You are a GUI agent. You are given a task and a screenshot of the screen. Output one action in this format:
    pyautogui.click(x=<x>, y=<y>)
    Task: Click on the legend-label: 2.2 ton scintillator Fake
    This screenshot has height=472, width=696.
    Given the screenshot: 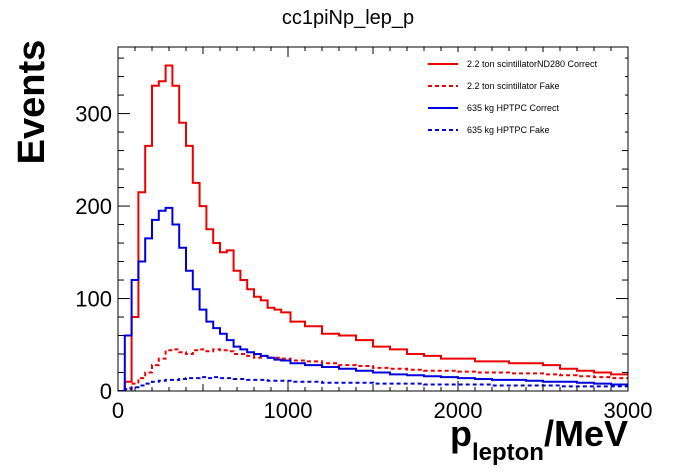 What is the action you would take?
    pyautogui.click(x=513, y=86)
    